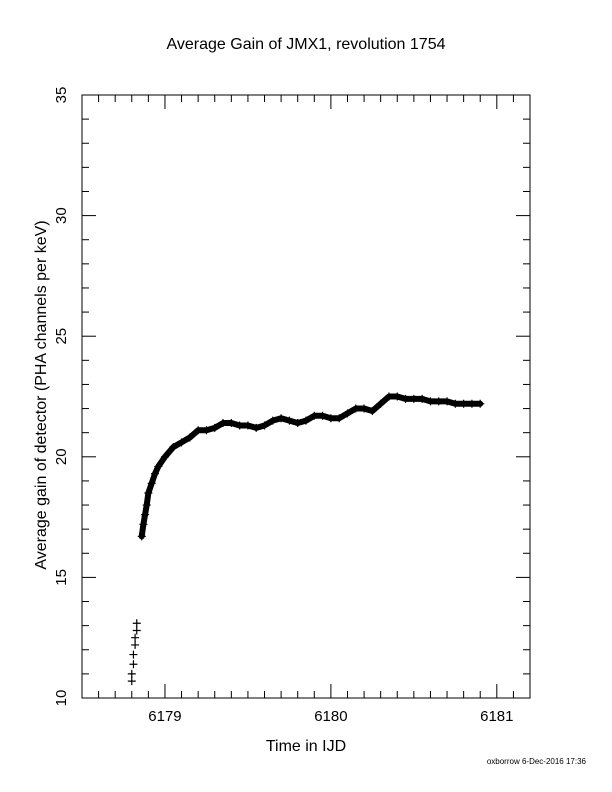 This screenshot has height=792, width=612. Describe the element at coordinates (61, 456) in the screenshot. I see `y-tick-label: 20` at that location.